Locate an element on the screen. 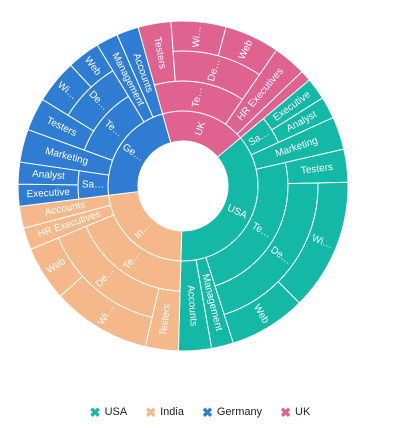 The width and height of the screenshot is (400, 428). legend-label: Germany is located at coordinates (239, 412).